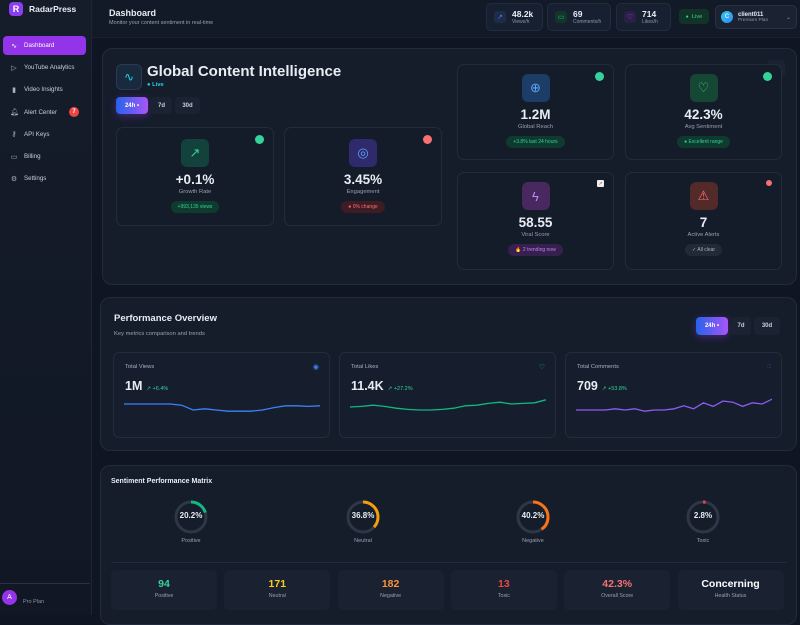  What do you see at coordinates (598, 367) in the screenshot?
I see `perf-label: Total Comments` at bounding box center [598, 367].